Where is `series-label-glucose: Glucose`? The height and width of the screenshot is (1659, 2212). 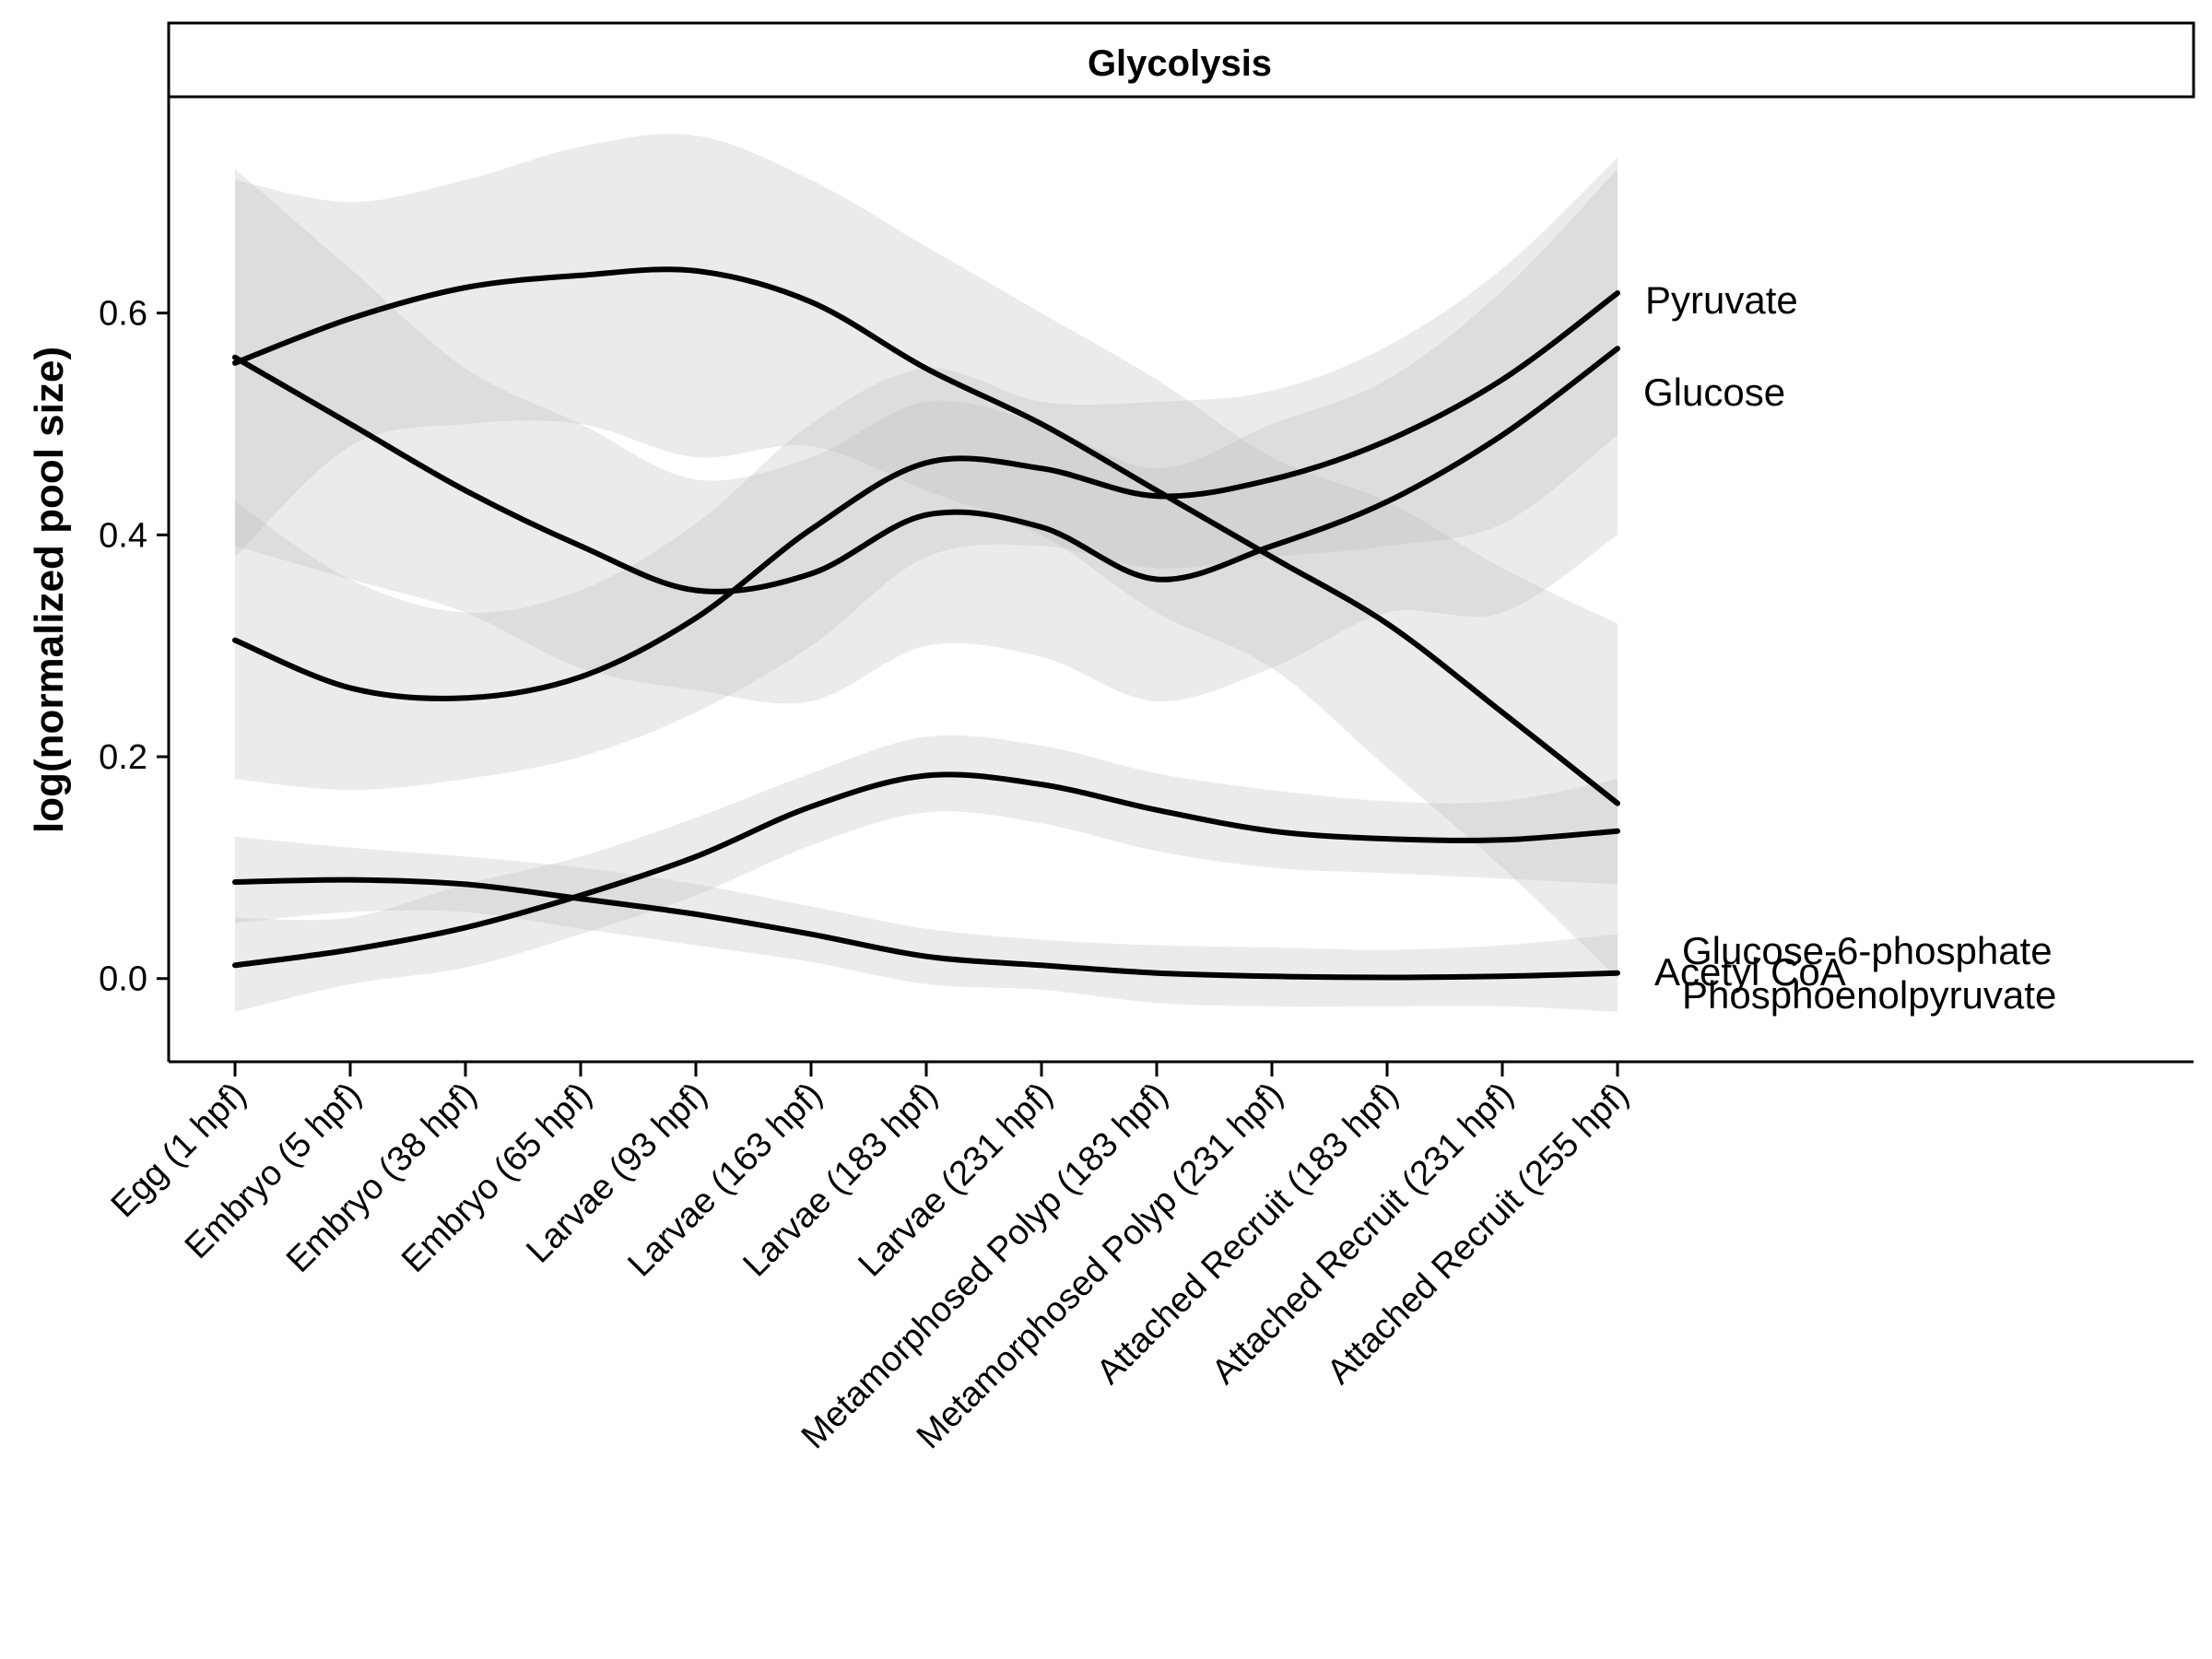 series-label-glucose: Glucose is located at coordinates (1714, 392).